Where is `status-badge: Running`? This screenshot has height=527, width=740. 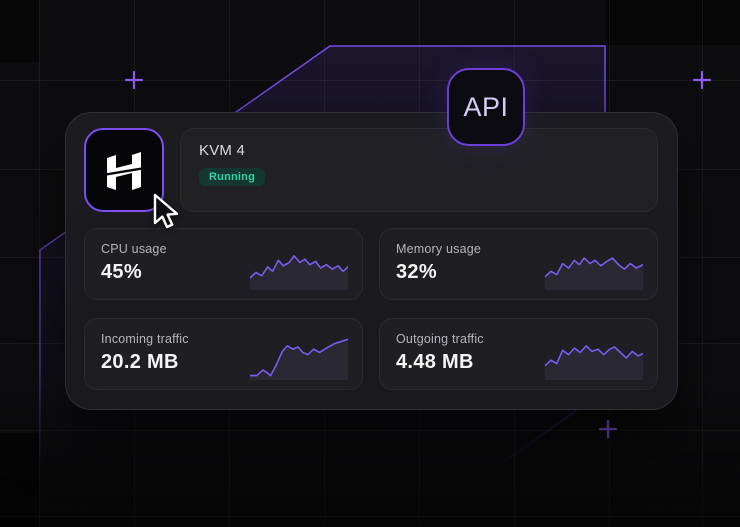 status-badge: Running is located at coordinates (232, 177).